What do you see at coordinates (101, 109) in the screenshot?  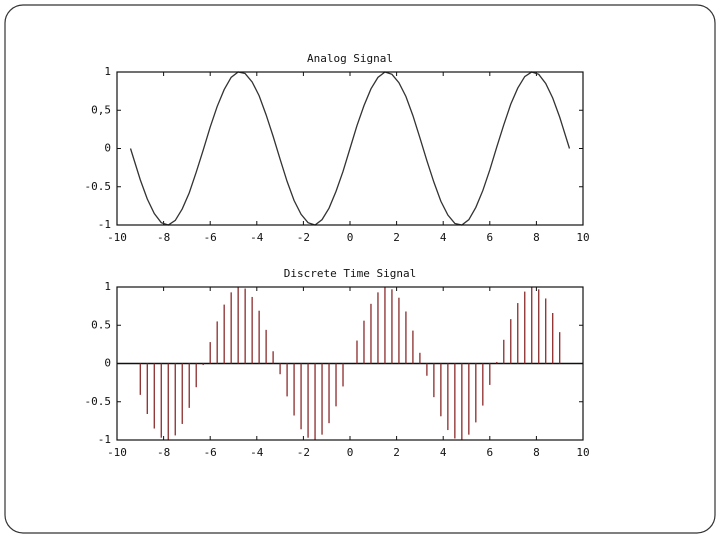 I see `y-tick-label: 0,5` at bounding box center [101, 109].